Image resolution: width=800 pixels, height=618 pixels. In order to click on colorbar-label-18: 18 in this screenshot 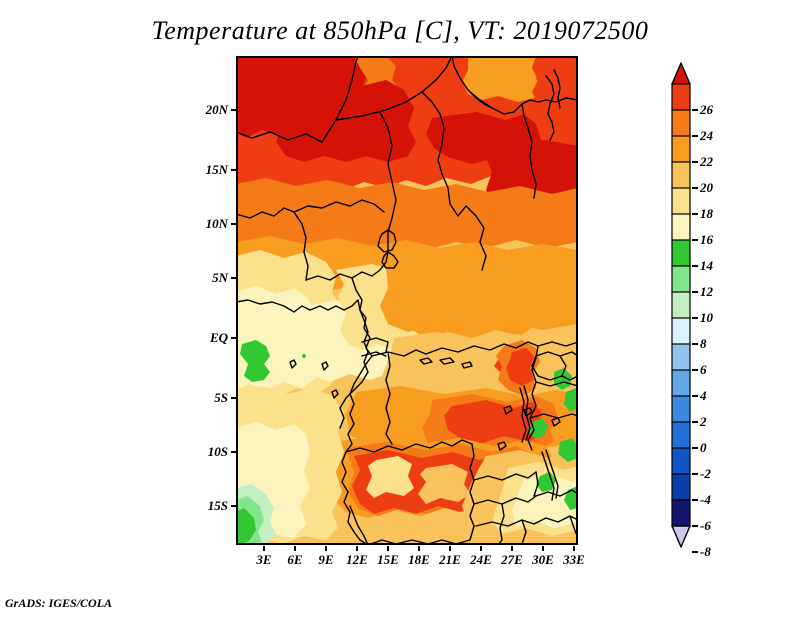, I will do `click(706, 213)`.